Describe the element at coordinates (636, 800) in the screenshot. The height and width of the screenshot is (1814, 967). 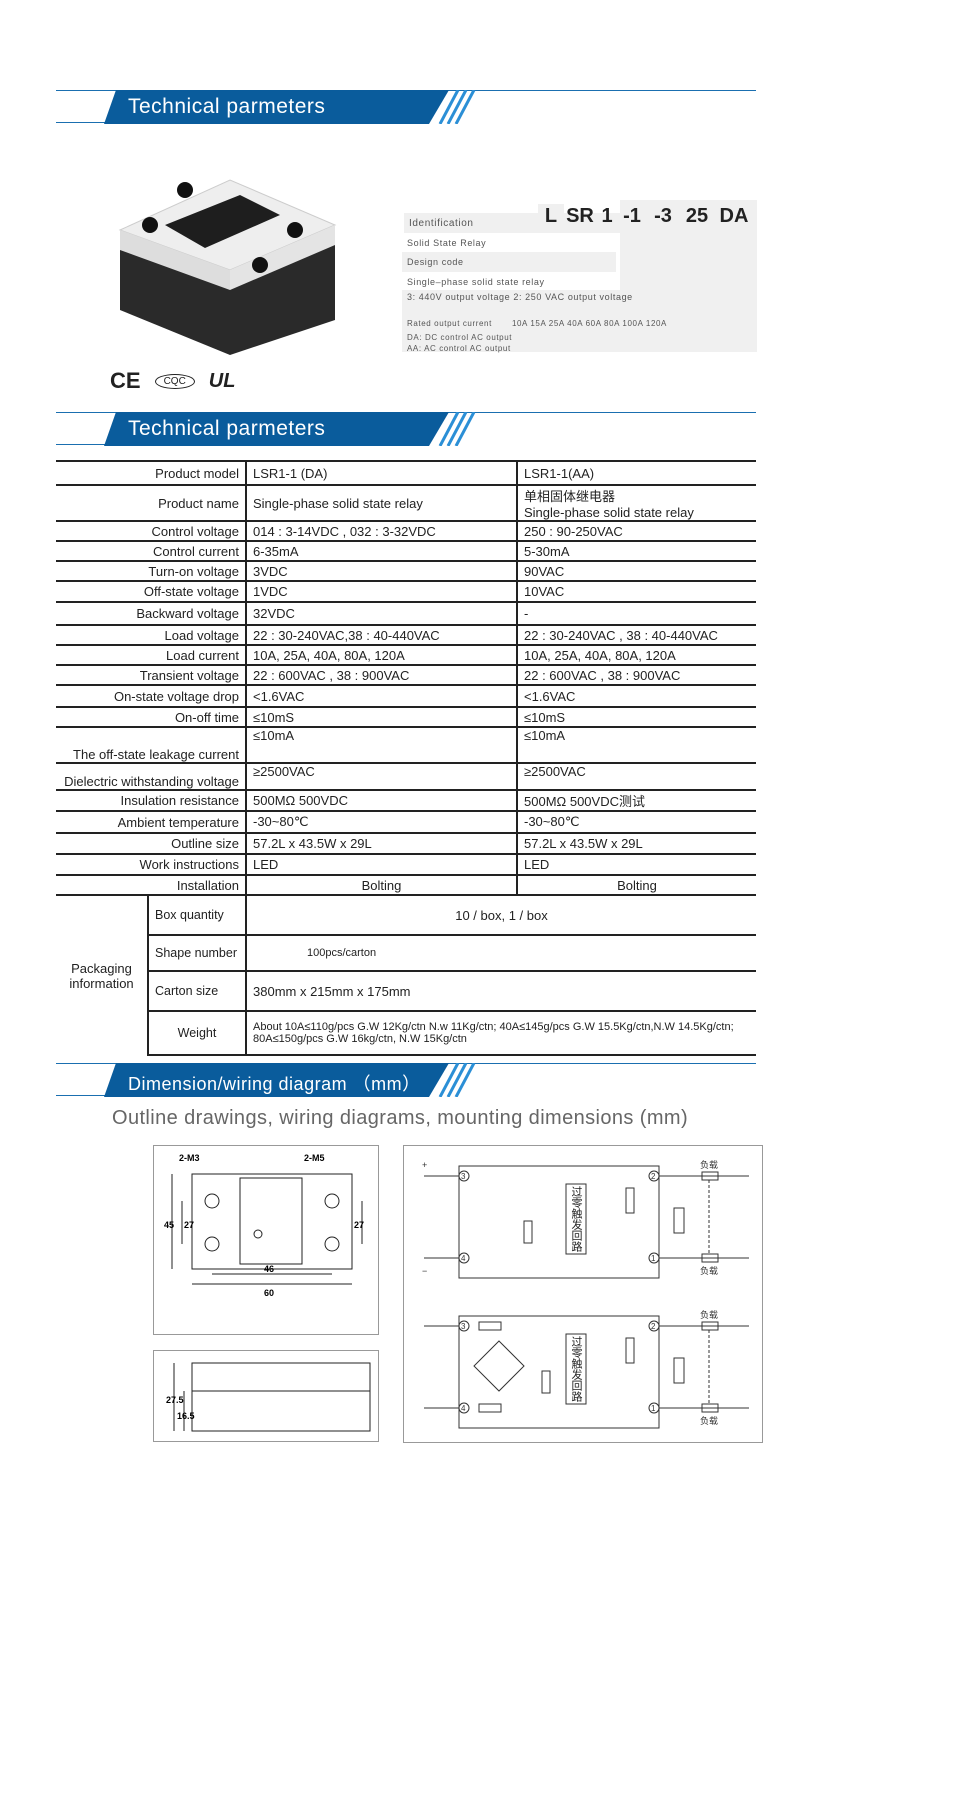
I see `cell-value: 500MΩ 500VDC测试` at that location.